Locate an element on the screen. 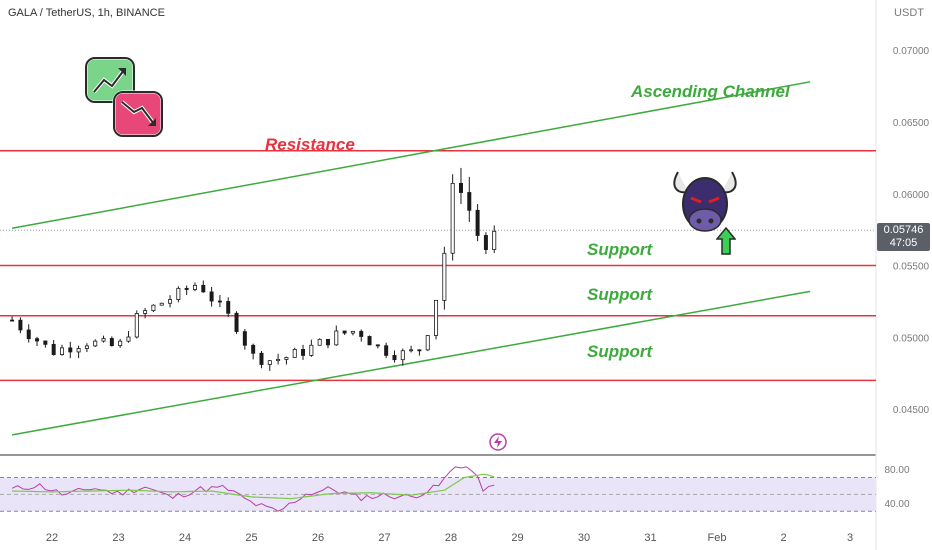 The height and width of the screenshot is (550, 932). rsi-tick-label: 40.00 is located at coordinates (896, 504).